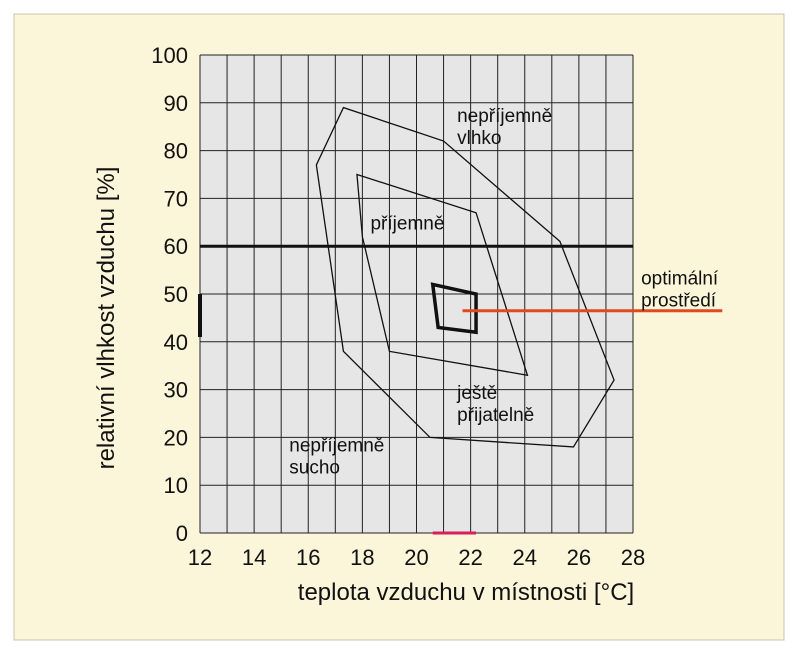 This screenshot has width=800, height=652. I want to click on x-tick-label: 22, so click(470, 557).